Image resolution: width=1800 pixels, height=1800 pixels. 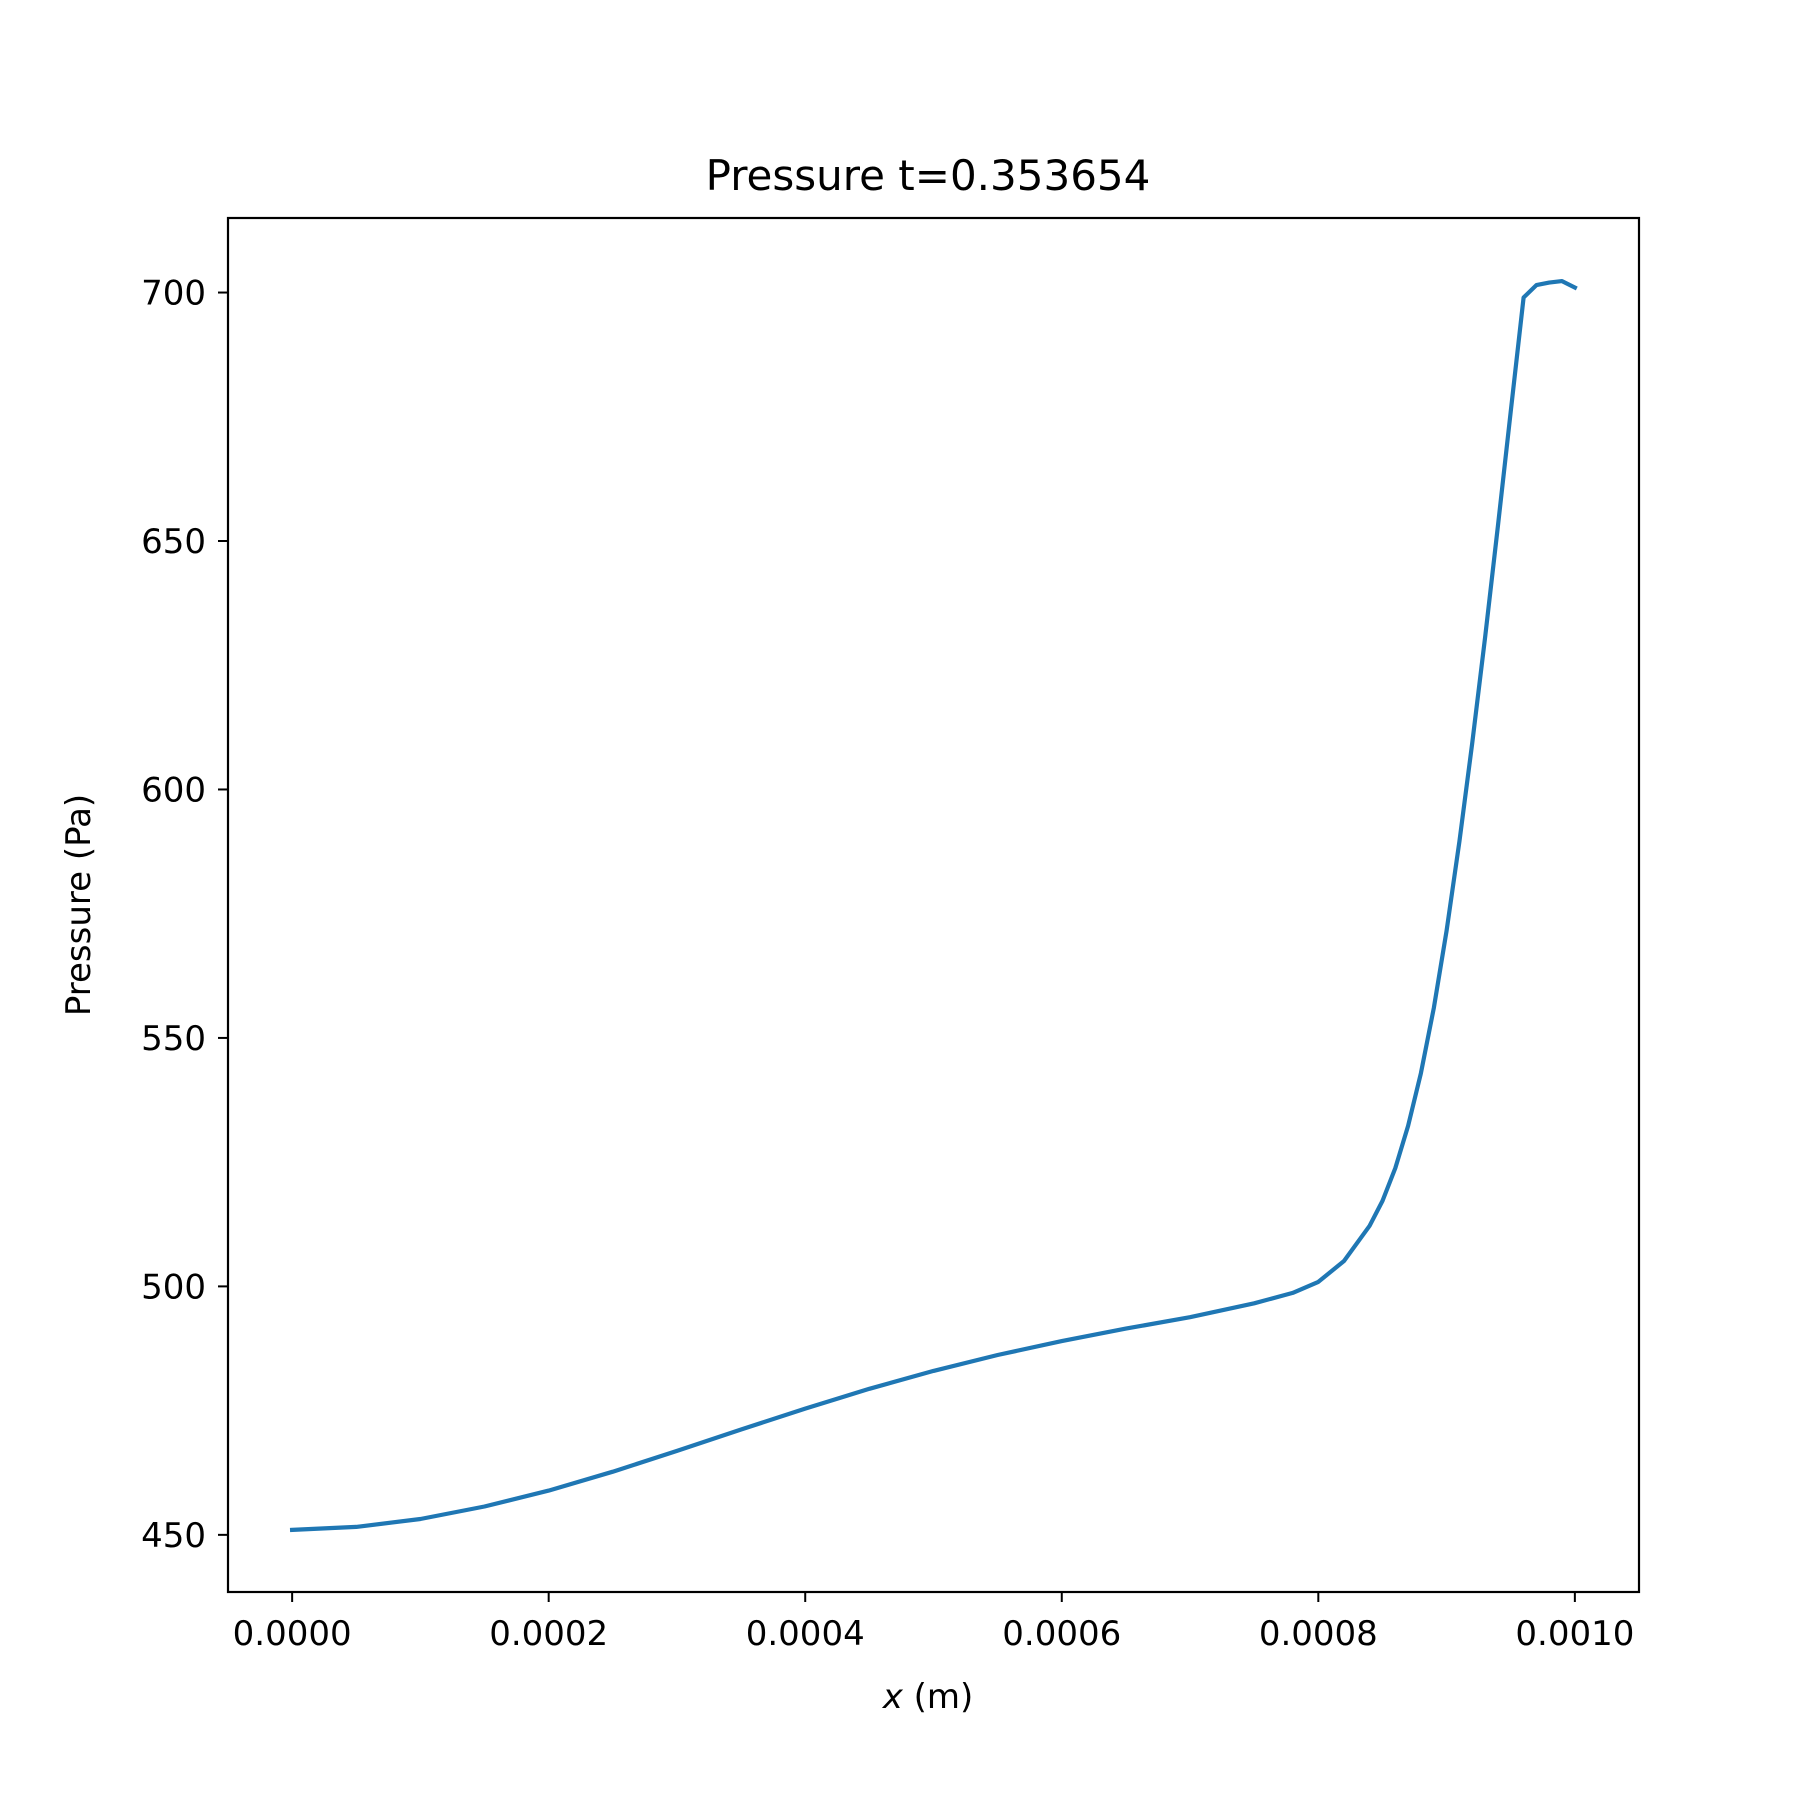 What do you see at coordinates (933, 1623) in the screenshot?
I see `x-axis: 0.0000 0.0002 0.0004 0.0006 0.0008 0.0010` at bounding box center [933, 1623].